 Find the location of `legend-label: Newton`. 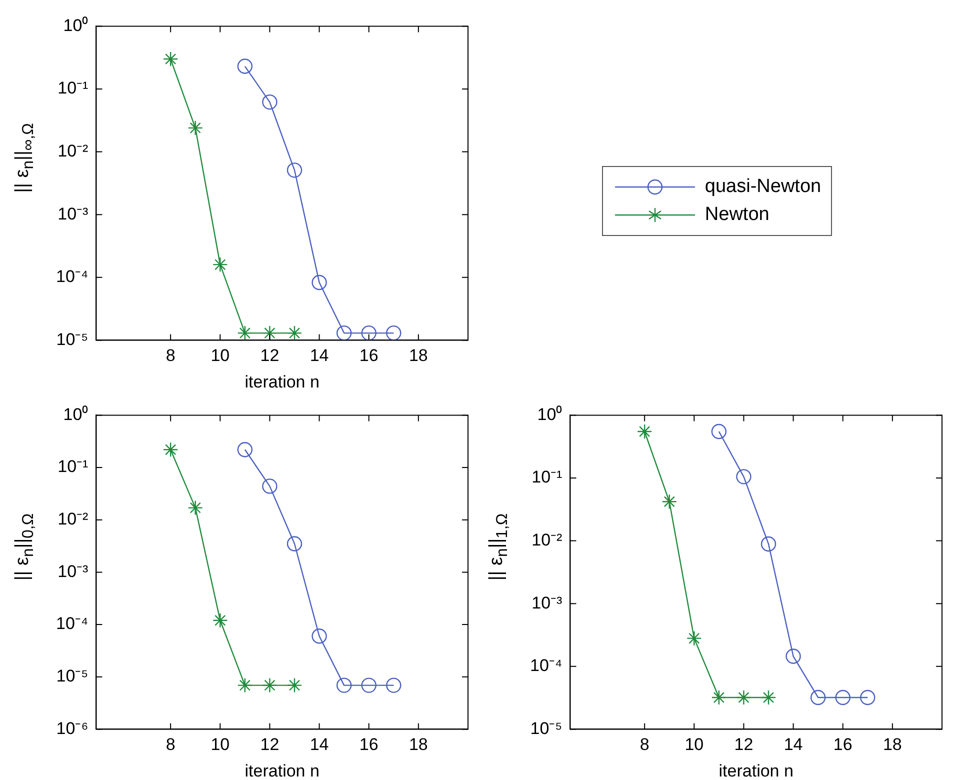

legend-label: Newton is located at coordinates (737, 215).